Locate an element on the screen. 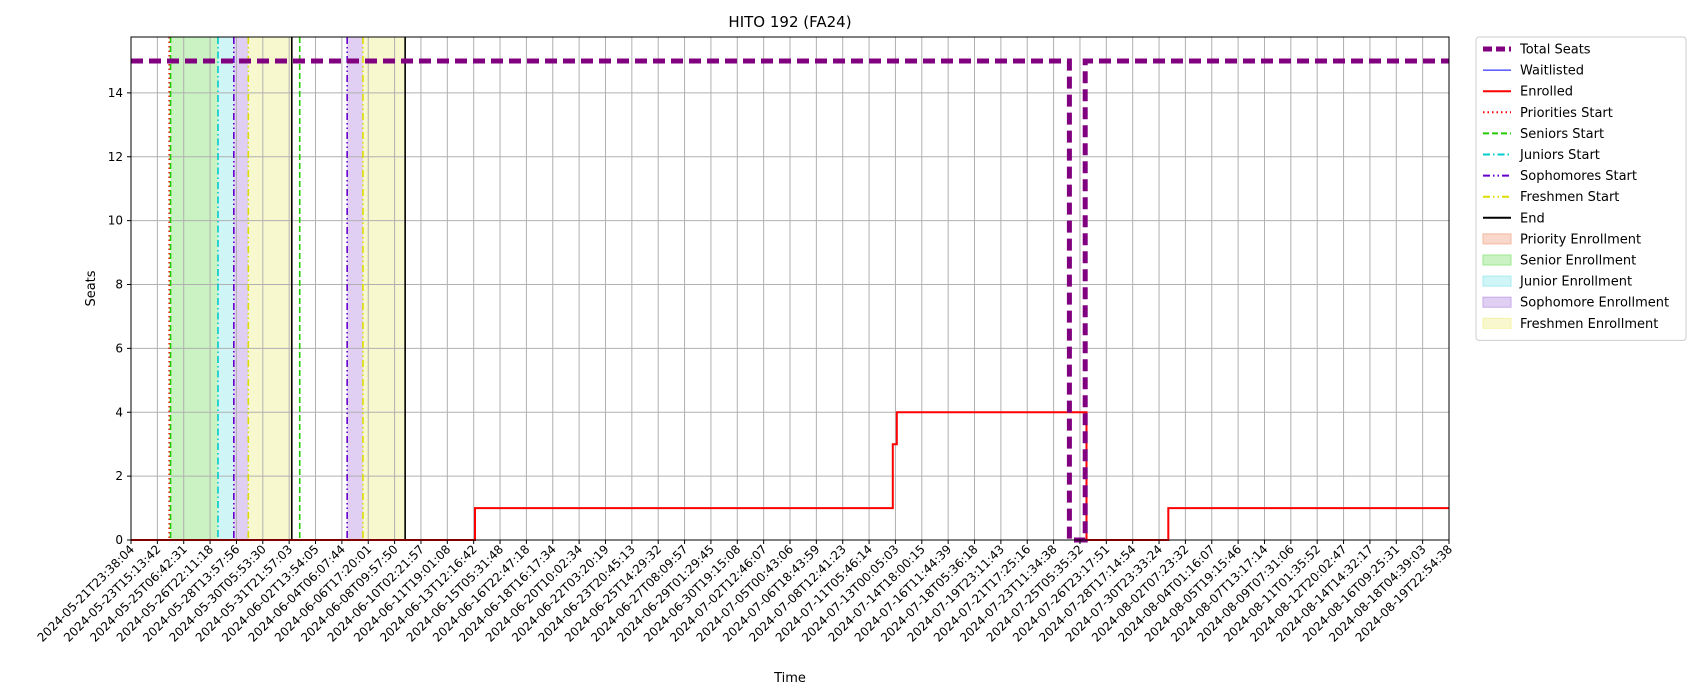  y-tick-label: 2 is located at coordinates (119, 476).